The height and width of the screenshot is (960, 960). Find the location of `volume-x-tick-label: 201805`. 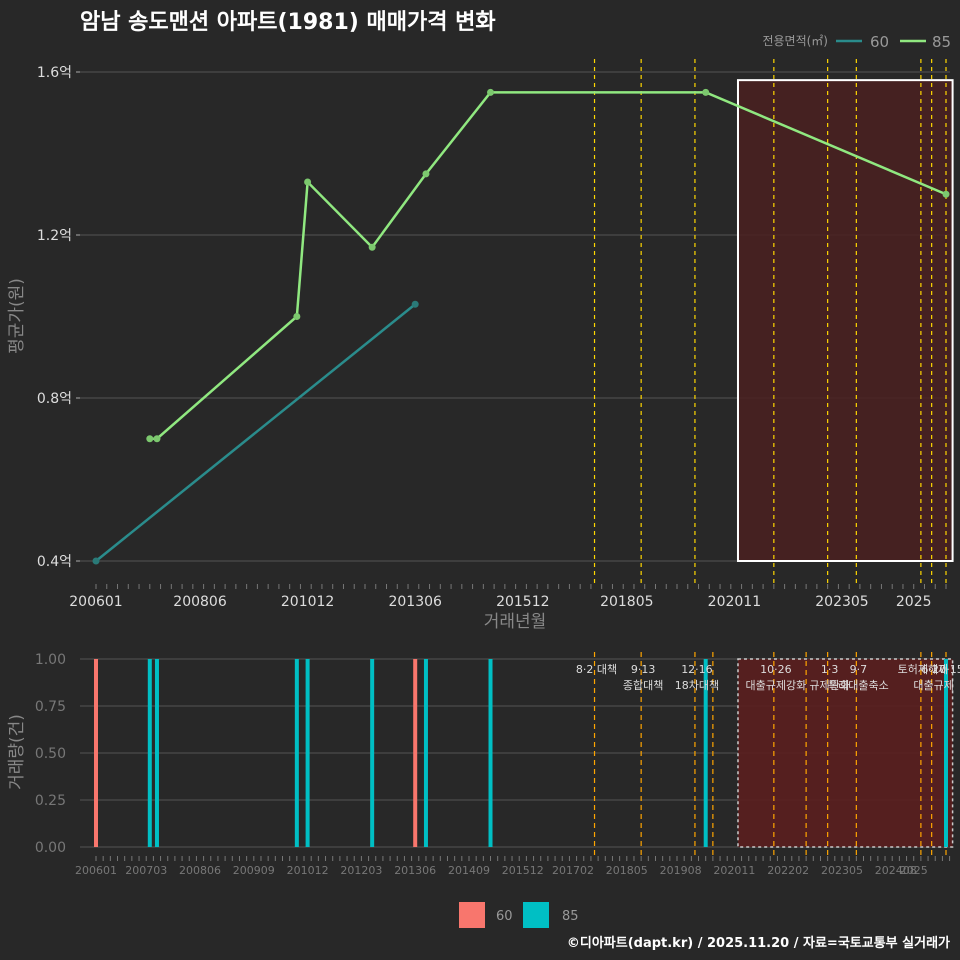

volume-x-tick-label: 201805 is located at coordinates (627, 870).